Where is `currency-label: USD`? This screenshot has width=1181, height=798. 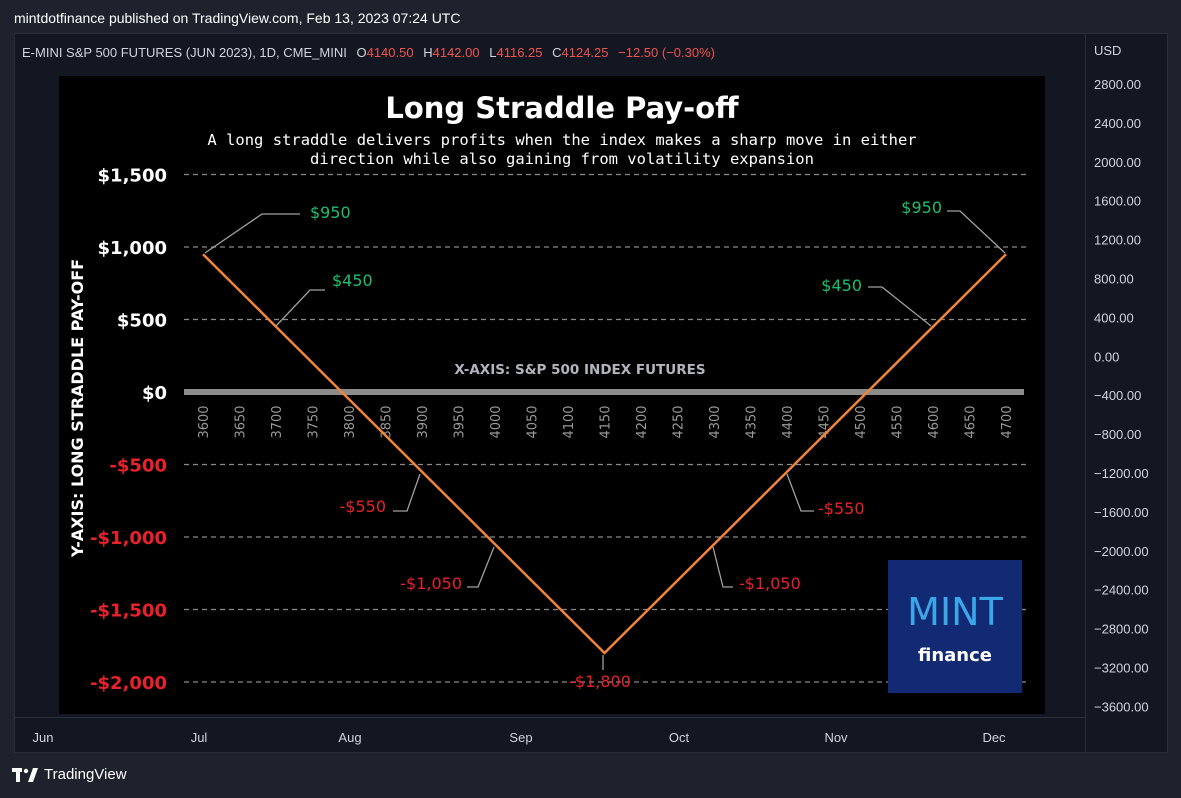
currency-label: USD is located at coordinates (1108, 50).